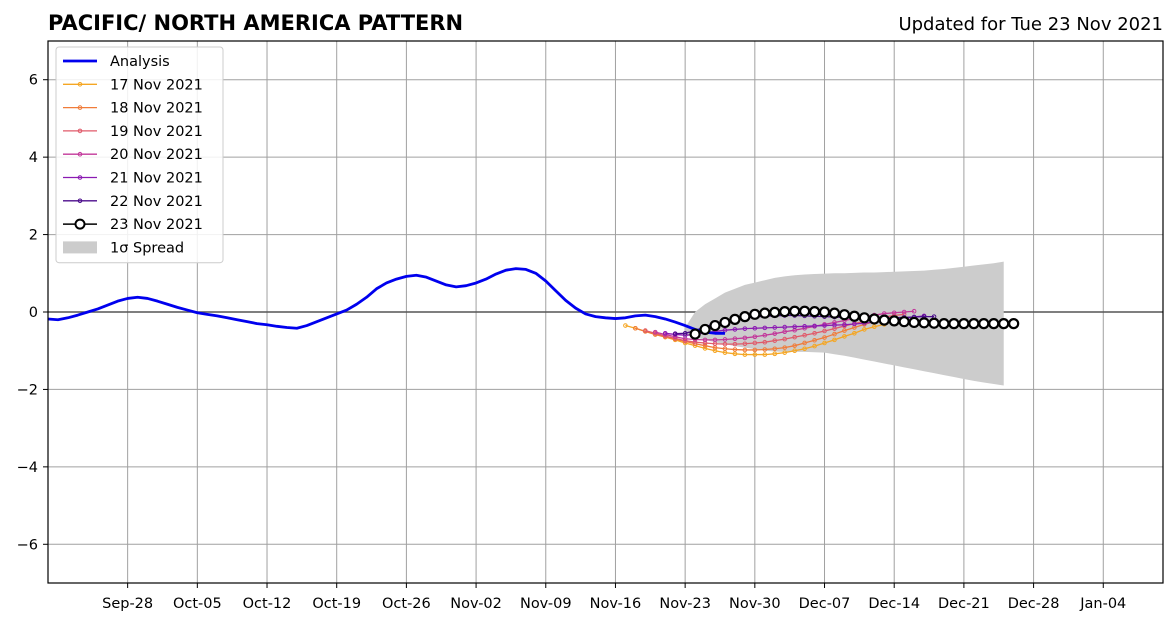  I want to click on x-tick-label: Nov-30, so click(755, 604).